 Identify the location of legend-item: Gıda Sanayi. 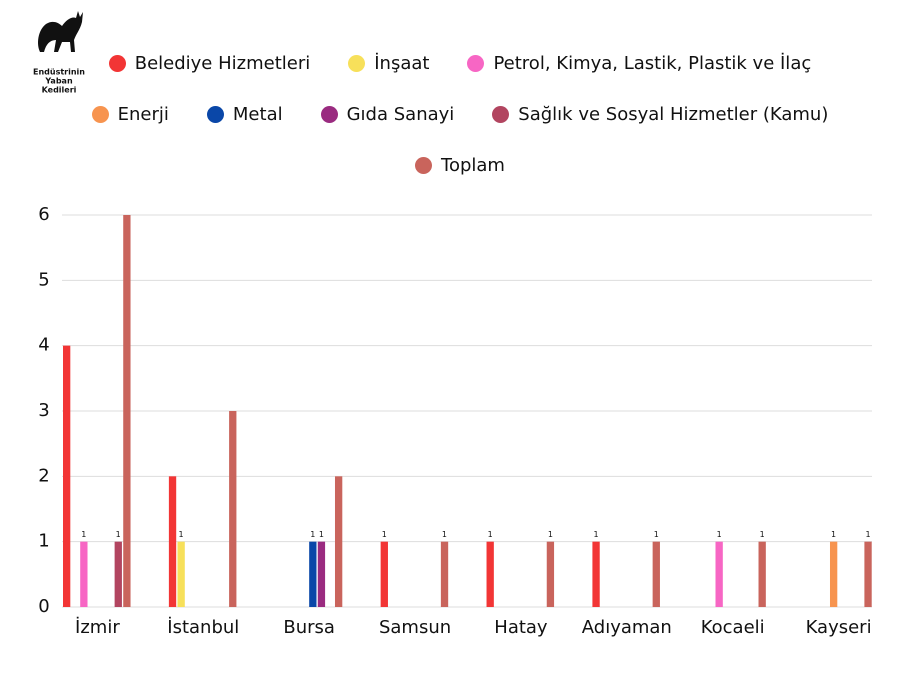
(387, 114).